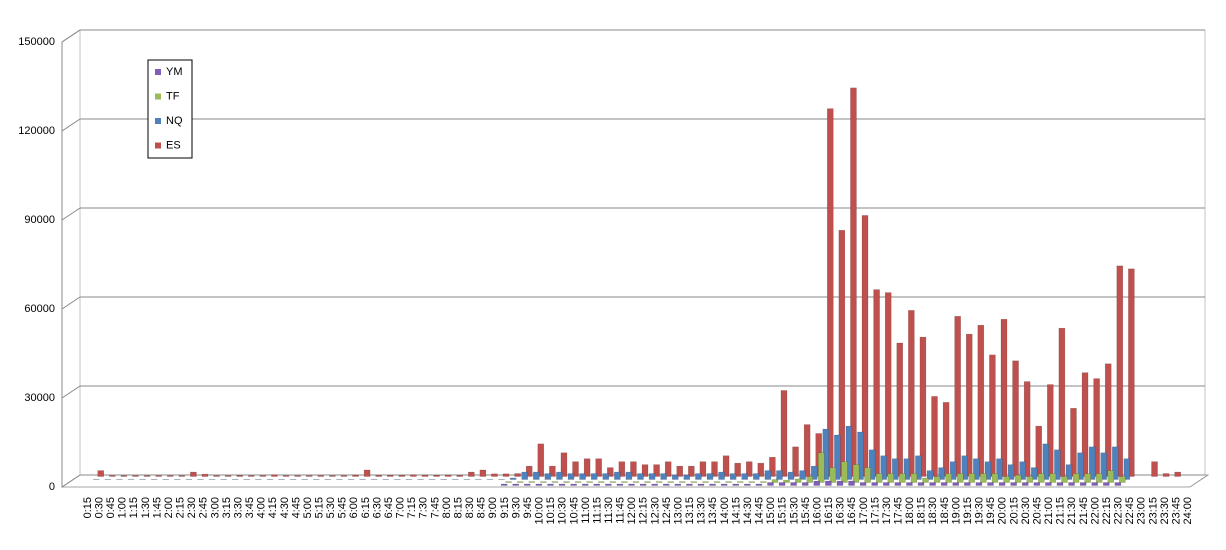 This screenshot has height=550, width=1226. Describe the element at coordinates (1014, 511) in the screenshot. I see `x-tick-label: 20:15` at that location.